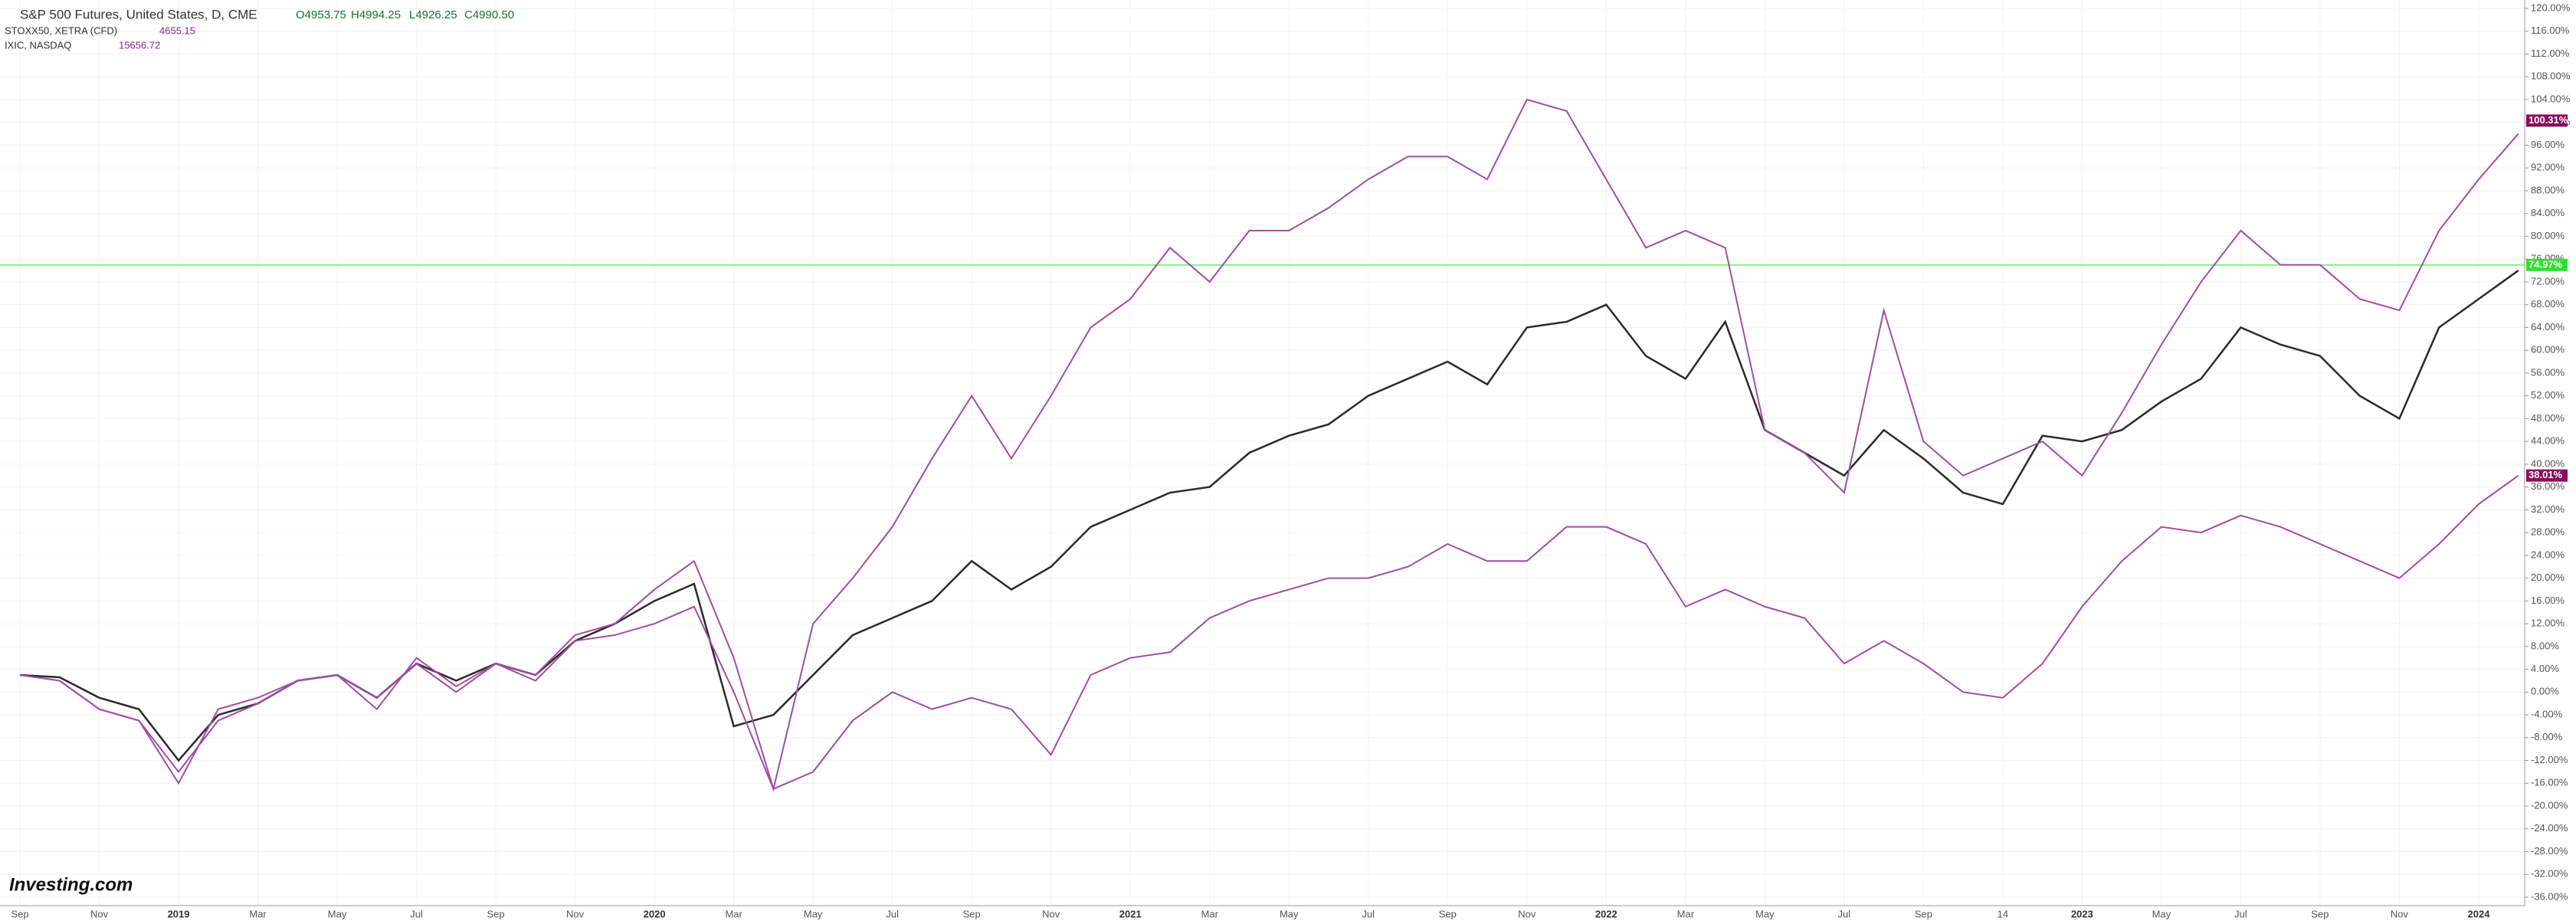 This screenshot has height=924, width=2576. Describe the element at coordinates (2548, 144) in the screenshot. I see `y-tick-label: 96.00%` at that location.